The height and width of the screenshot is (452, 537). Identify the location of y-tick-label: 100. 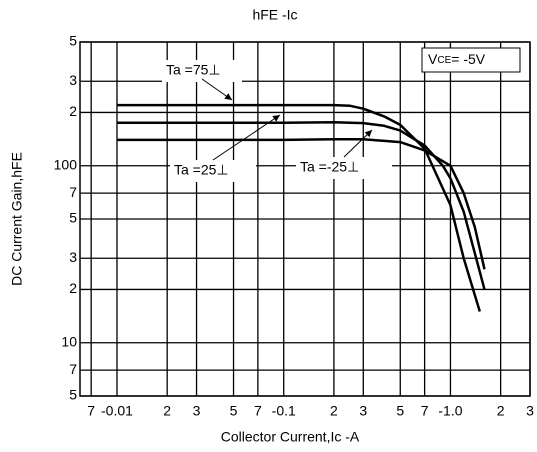
(66, 164).